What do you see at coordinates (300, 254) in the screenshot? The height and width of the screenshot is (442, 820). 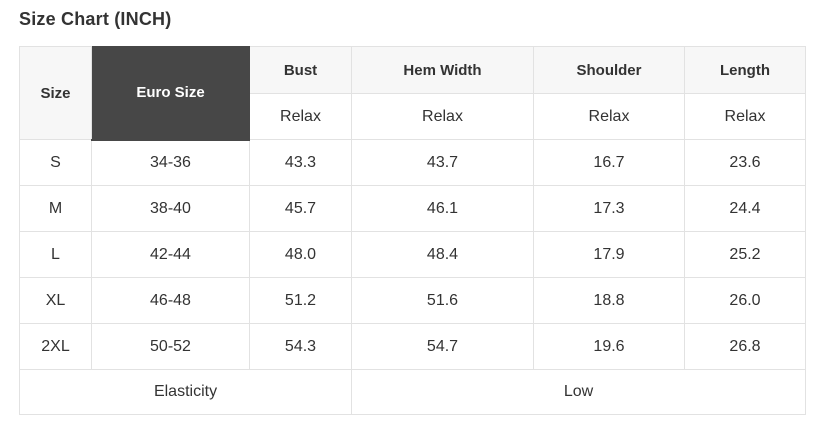 I see `cell-bust: 48.0` at bounding box center [300, 254].